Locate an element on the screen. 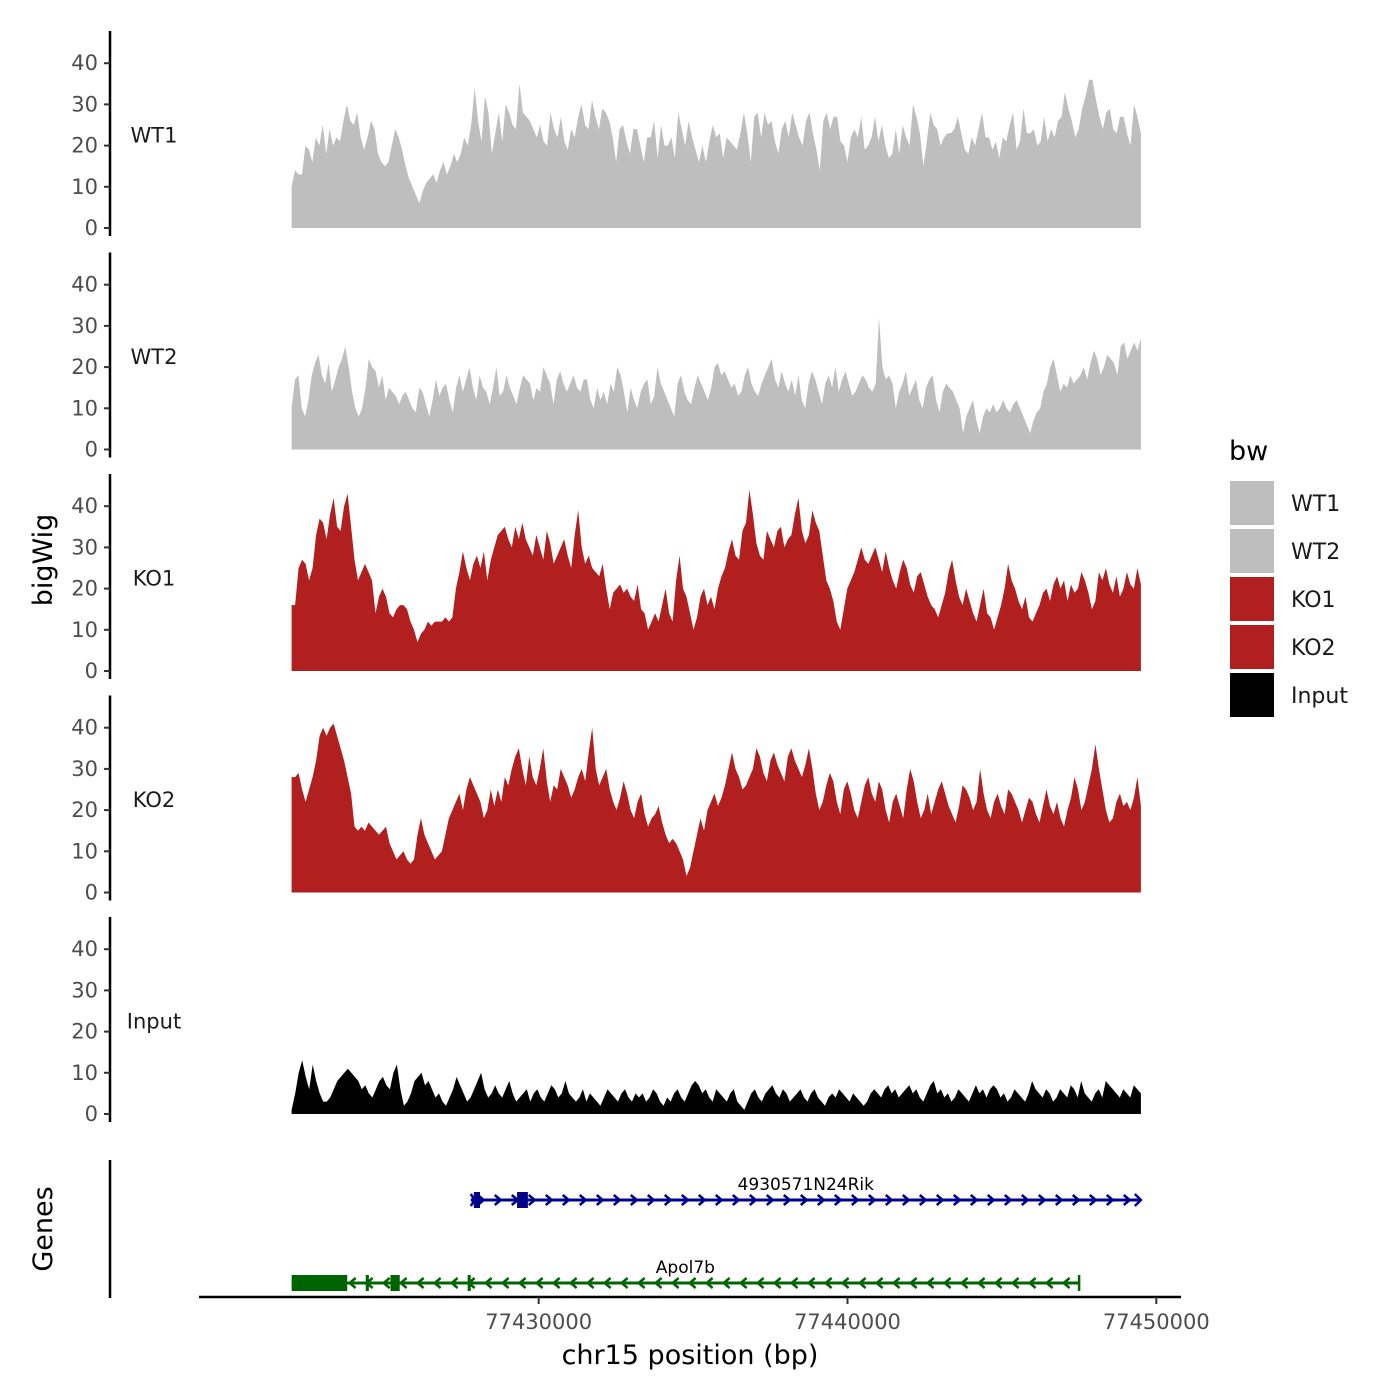 This screenshot has width=1400, height=1400. track-label: WT2 is located at coordinates (154, 357).